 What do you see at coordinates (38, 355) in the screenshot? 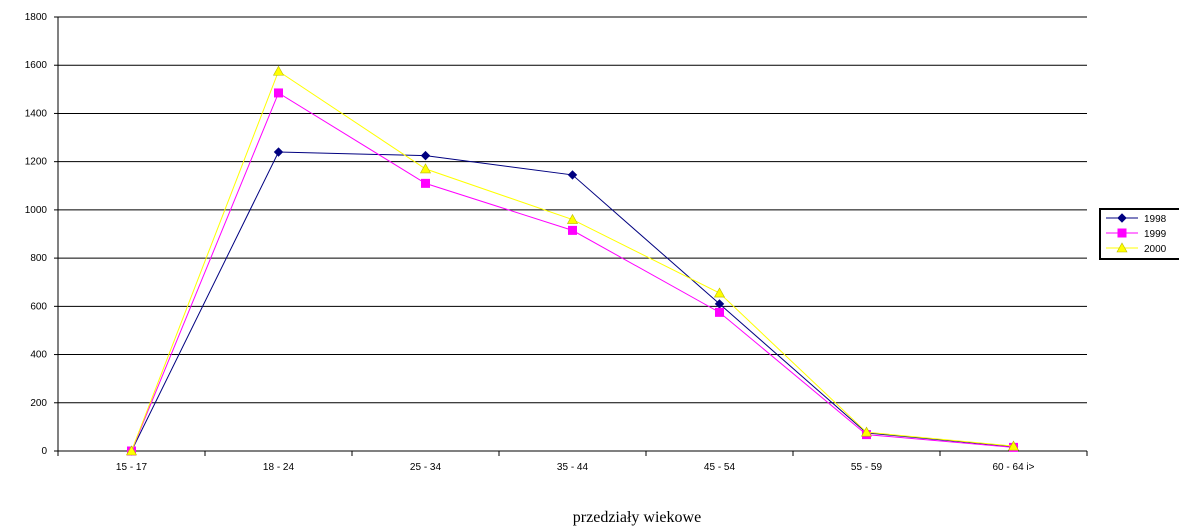
I see `y-tick-label: 400` at bounding box center [38, 355].